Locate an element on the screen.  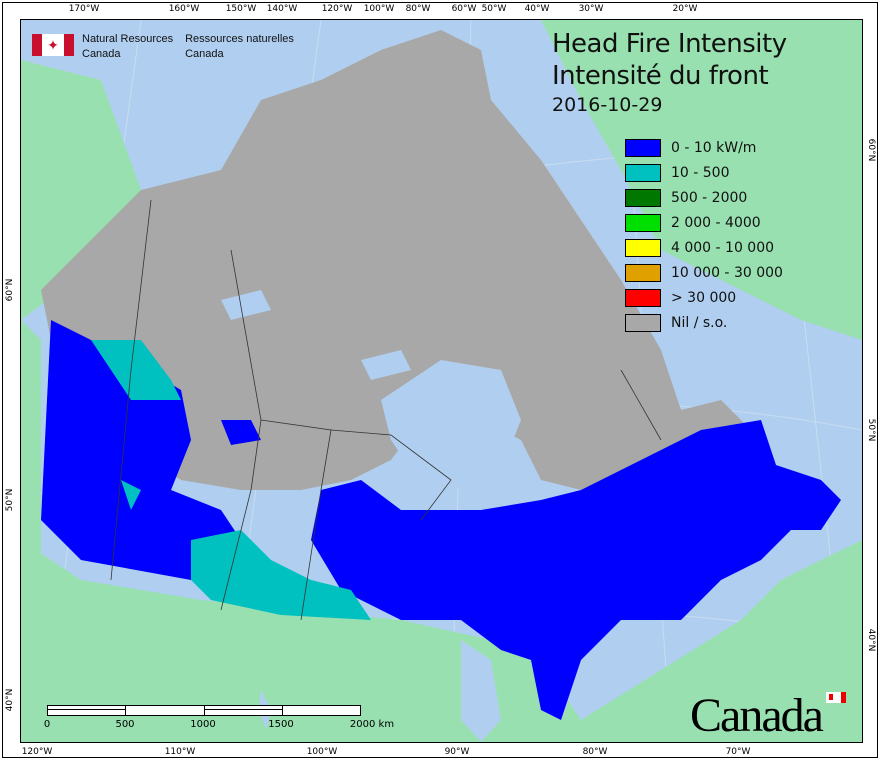
axis-tick-label: 40°W is located at coordinates (537, 9).